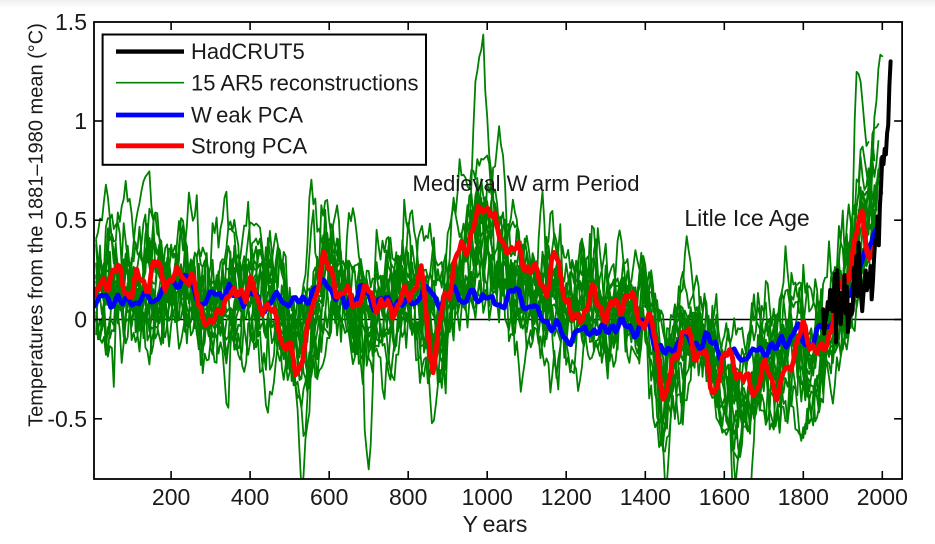 The width and height of the screenshot is (935, 544). Describe the element at coordinates (247, 115) in the screenshot. I see `svg-text: W eak PCA` at that location.